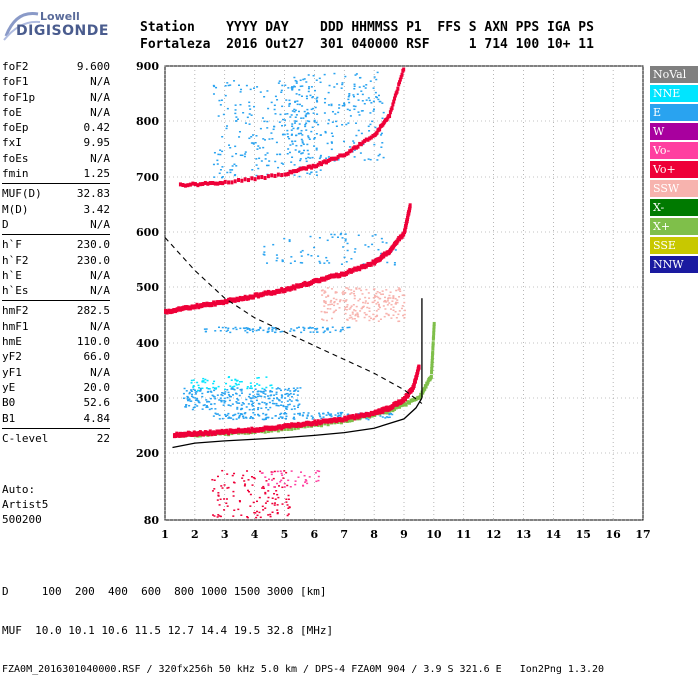  Describe the element at coordinates (147, 453) in the screenshot. I see `y-tick-label: 200` at that location.